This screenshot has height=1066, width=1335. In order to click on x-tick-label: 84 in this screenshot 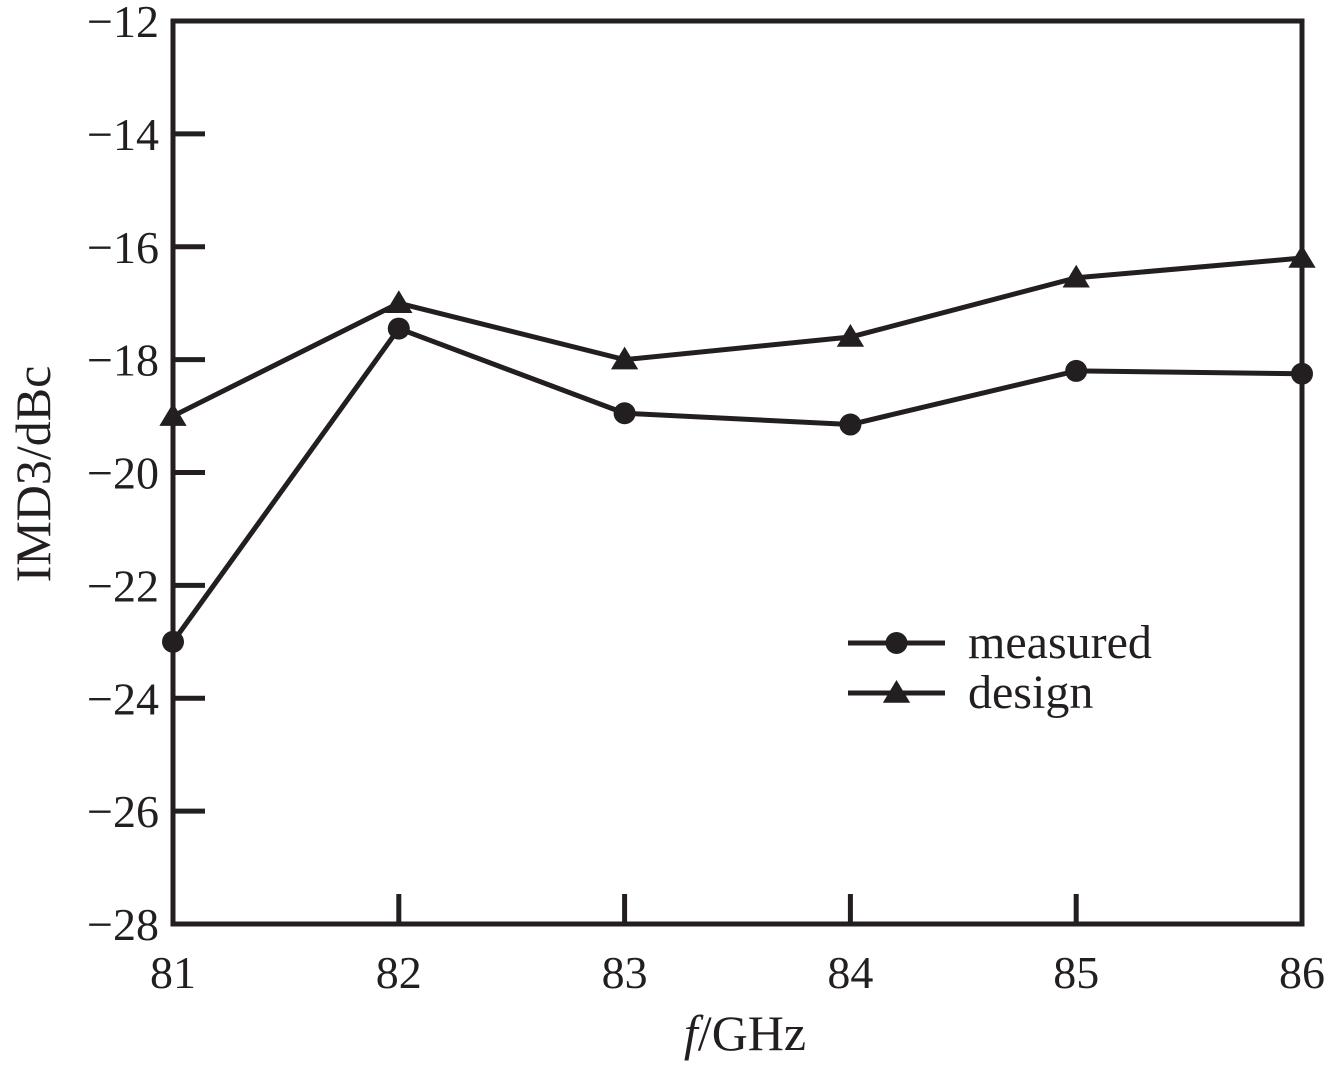, I will do `click(850, 972)`.